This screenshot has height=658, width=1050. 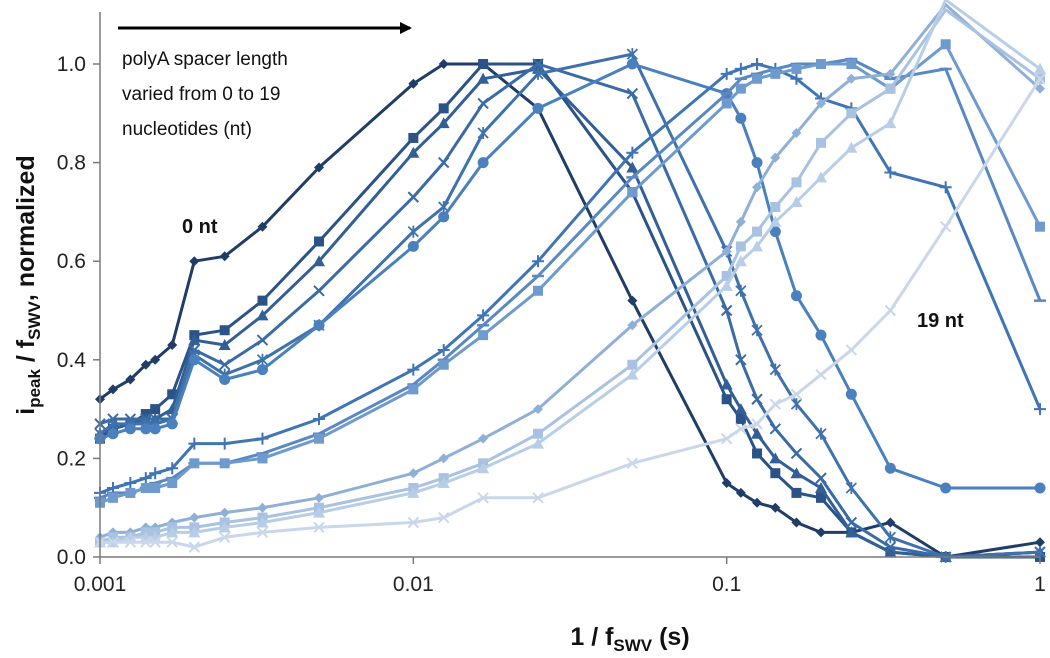 What do you see at coordinates (28, 284) in the screenshot?
I see `y-axis-title: ipeak / fSWV, normalized` at bounding box center [28, 284].